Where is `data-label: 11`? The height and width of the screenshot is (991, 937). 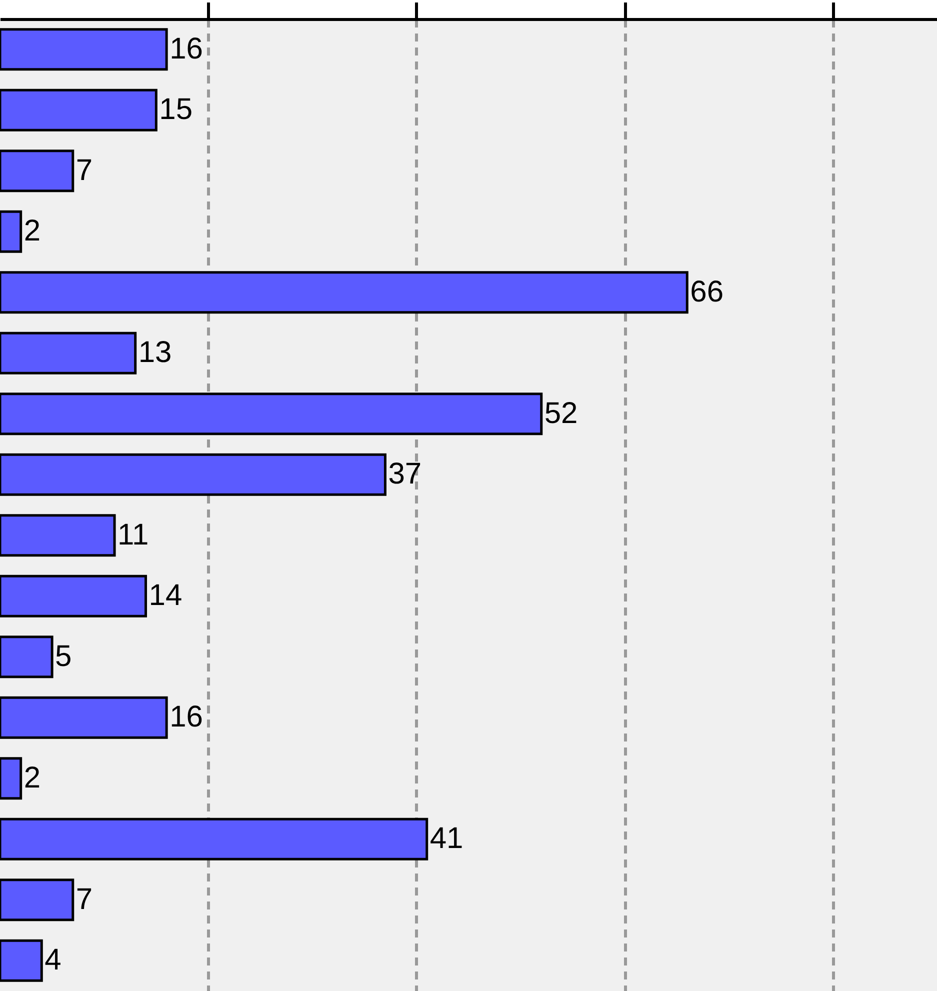
data-label: 11 is located at coordinates (133, 535).